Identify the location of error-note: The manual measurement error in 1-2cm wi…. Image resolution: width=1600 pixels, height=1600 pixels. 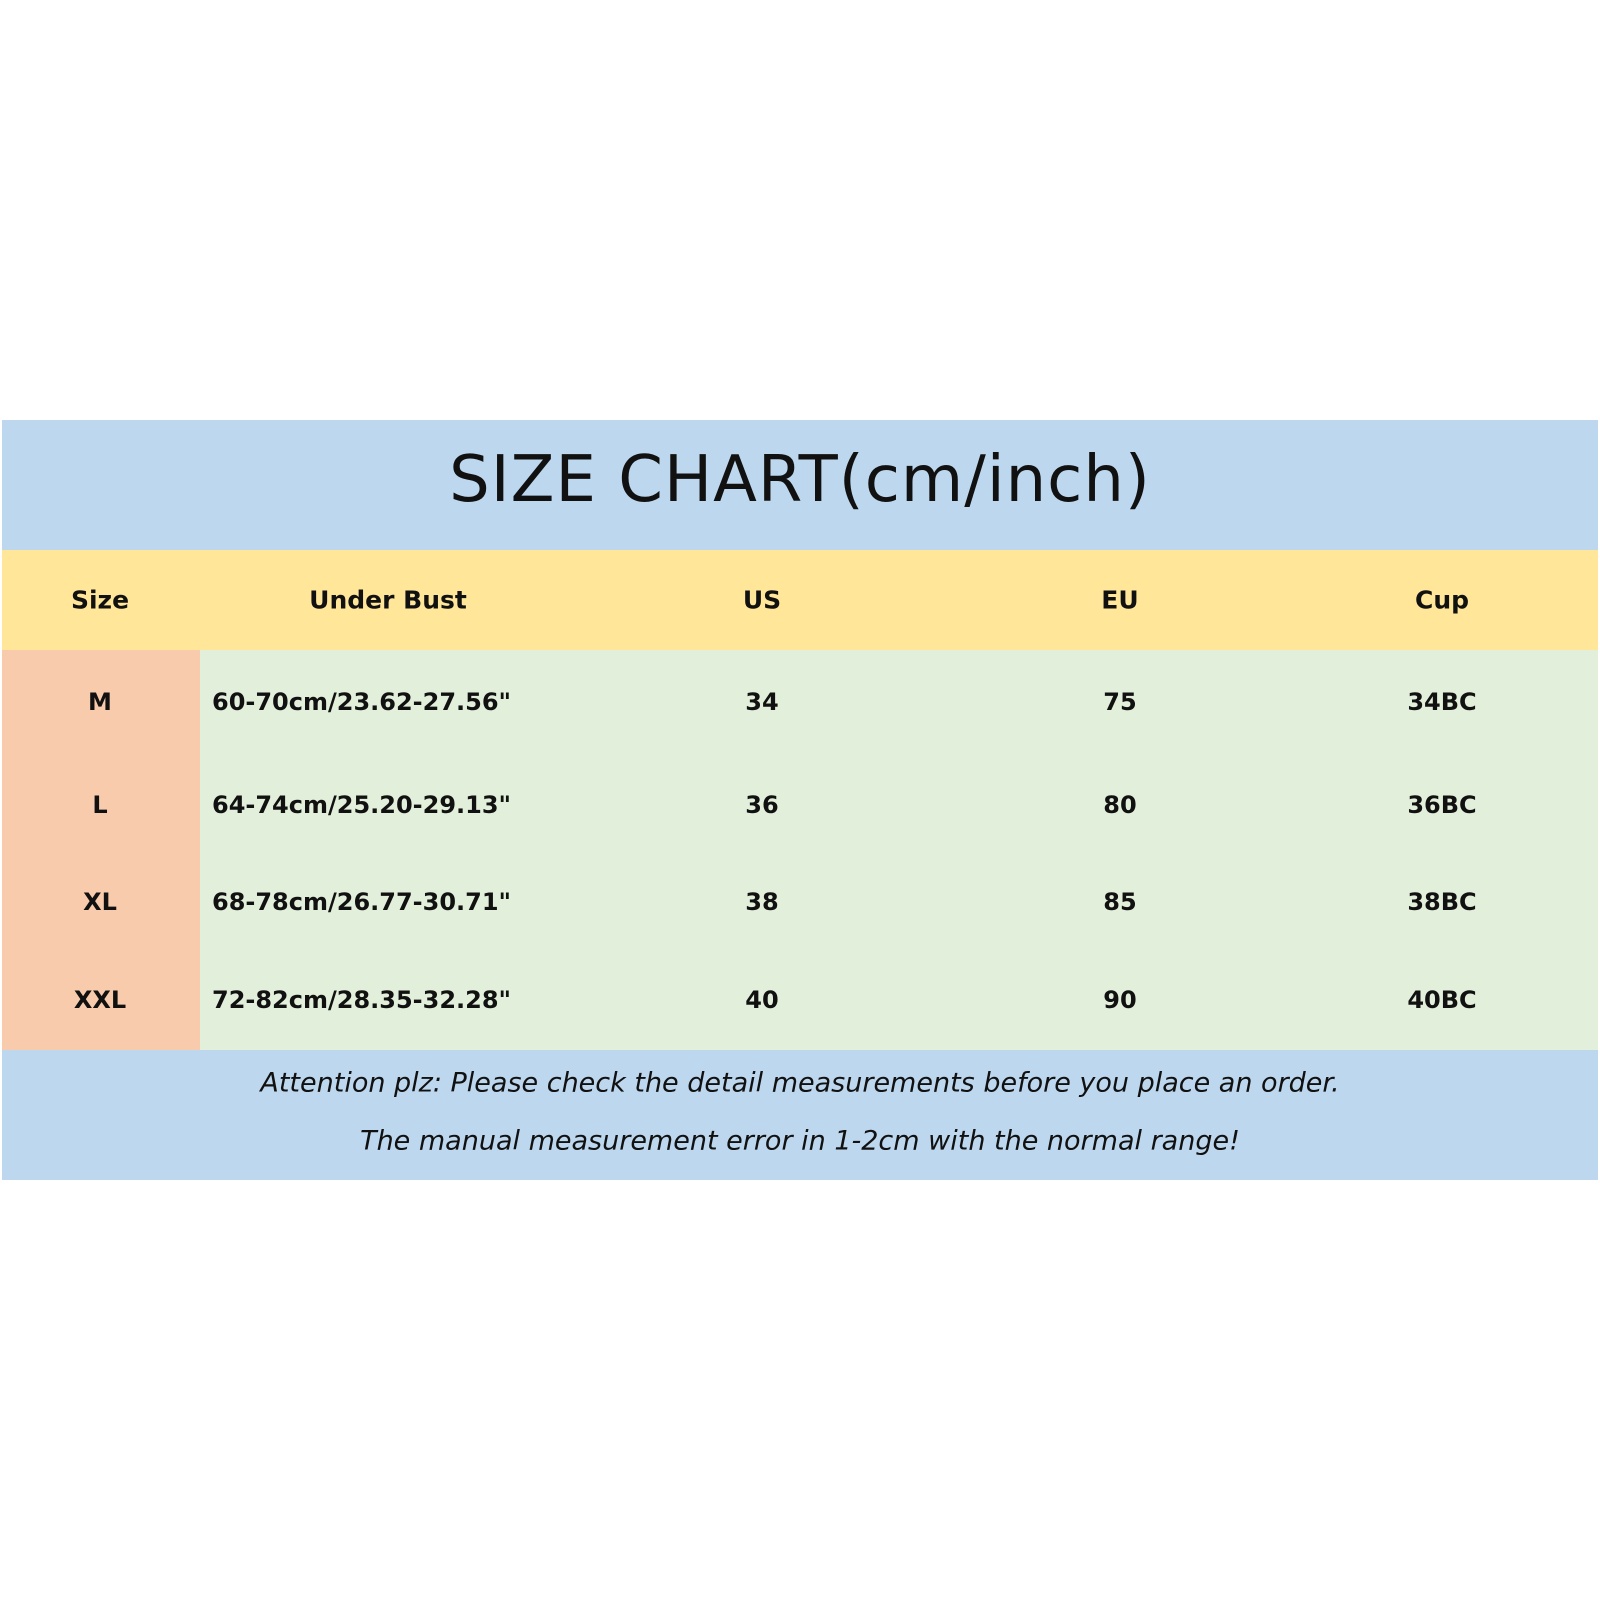
(800, 1141).